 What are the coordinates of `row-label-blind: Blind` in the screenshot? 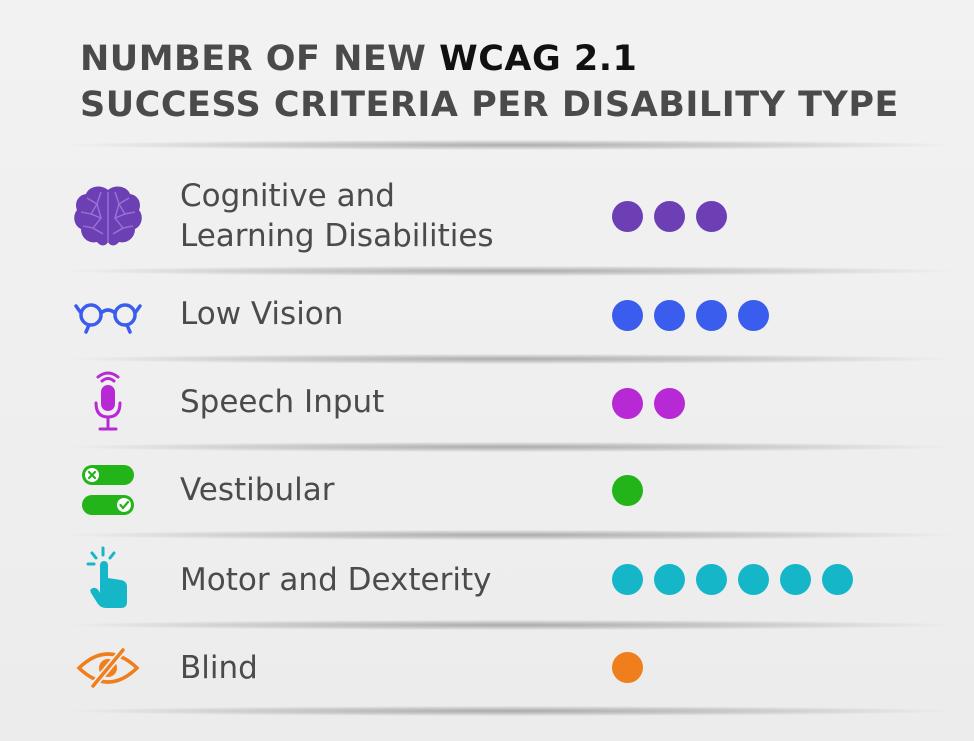 It's located at (219, 668).